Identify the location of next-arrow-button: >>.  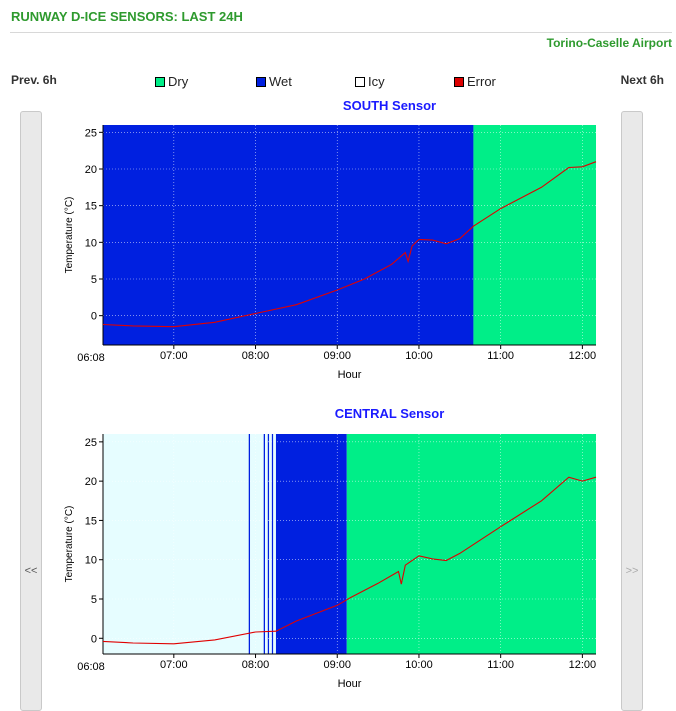
(632, 411).